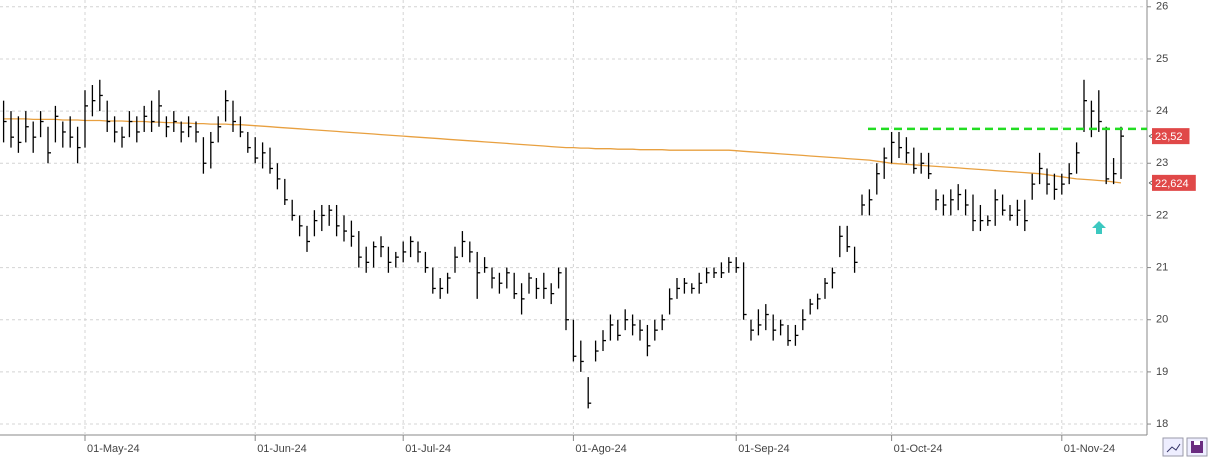 Image resolution: width=1210 pixels, height=458 pixels. What do you see at coordinates (1162, 59) in the screenshot?
I see `y-tick-label: 25` at bounding box center [1162, 59].